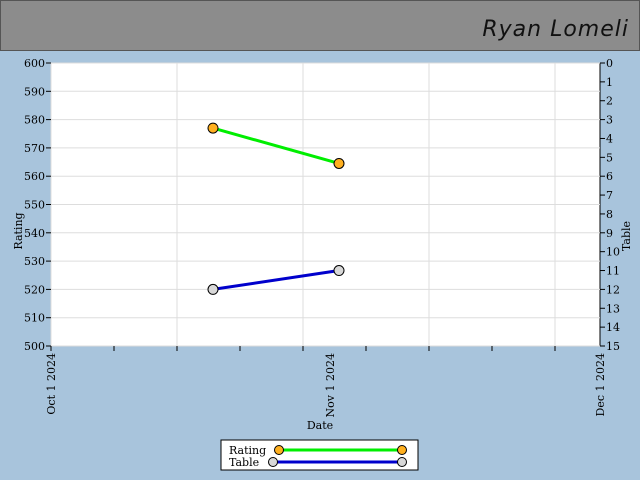 The image size is (640, 480). What do you see at coordinates (34, 346) in the screenshot?
I see `y-tick-label: 500` at bounding box center [34, 346].